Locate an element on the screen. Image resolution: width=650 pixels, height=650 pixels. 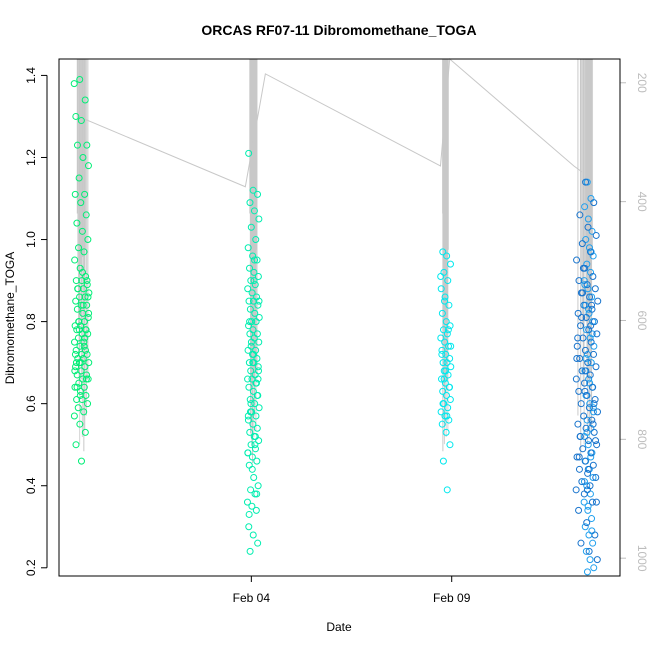
series-rf11 is located at coordinates (587, 371).